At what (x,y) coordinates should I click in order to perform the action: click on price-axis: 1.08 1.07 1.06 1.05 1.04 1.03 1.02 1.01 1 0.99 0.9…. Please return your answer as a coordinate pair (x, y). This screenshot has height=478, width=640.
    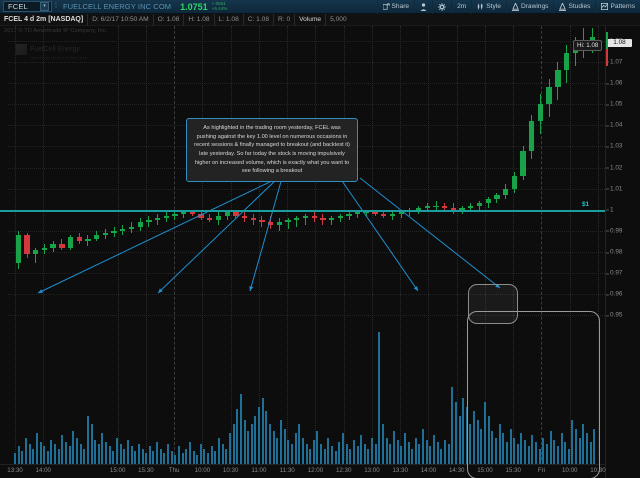
    Looking at the image, I should click on (622, 252).